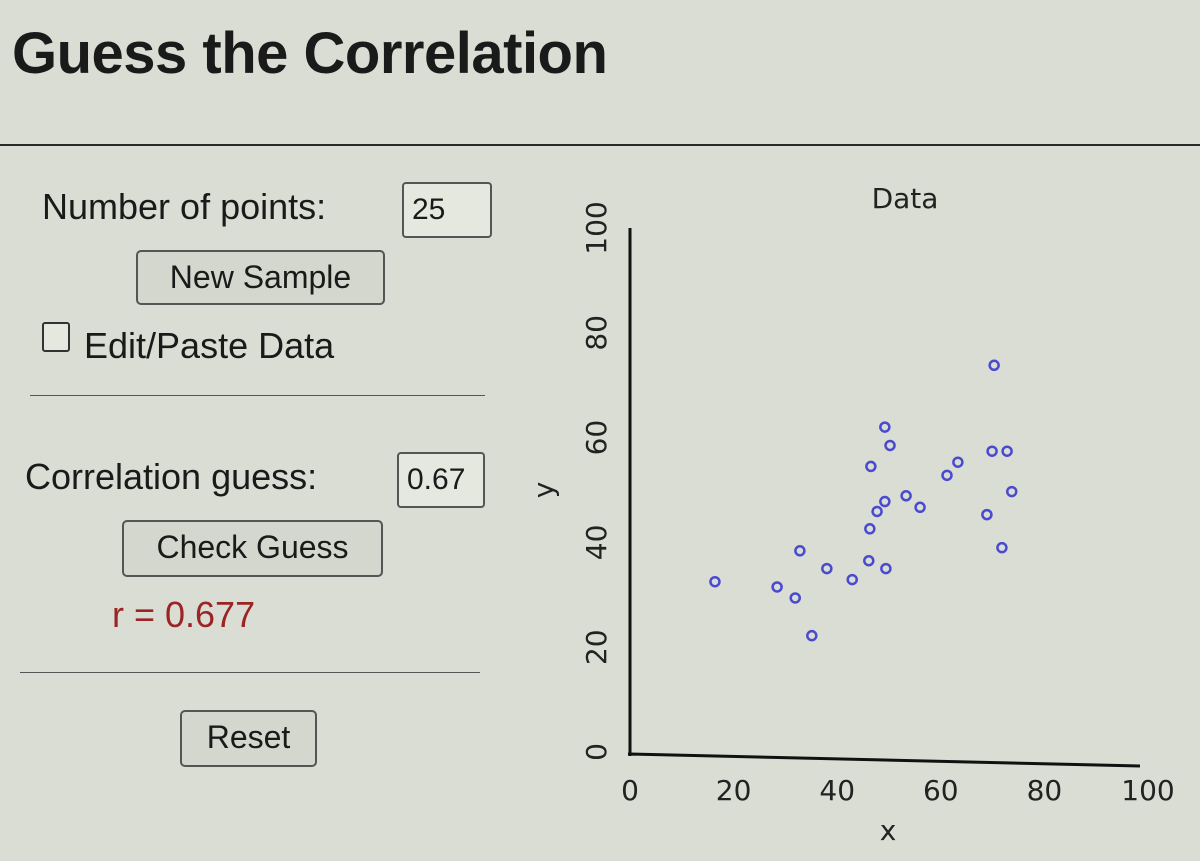 The height and width of the screenshot is (861, 1200). Describe the element at coordinates (171, 476) in the screenshot. I see `guess-label: Correlation guess:` at that location.